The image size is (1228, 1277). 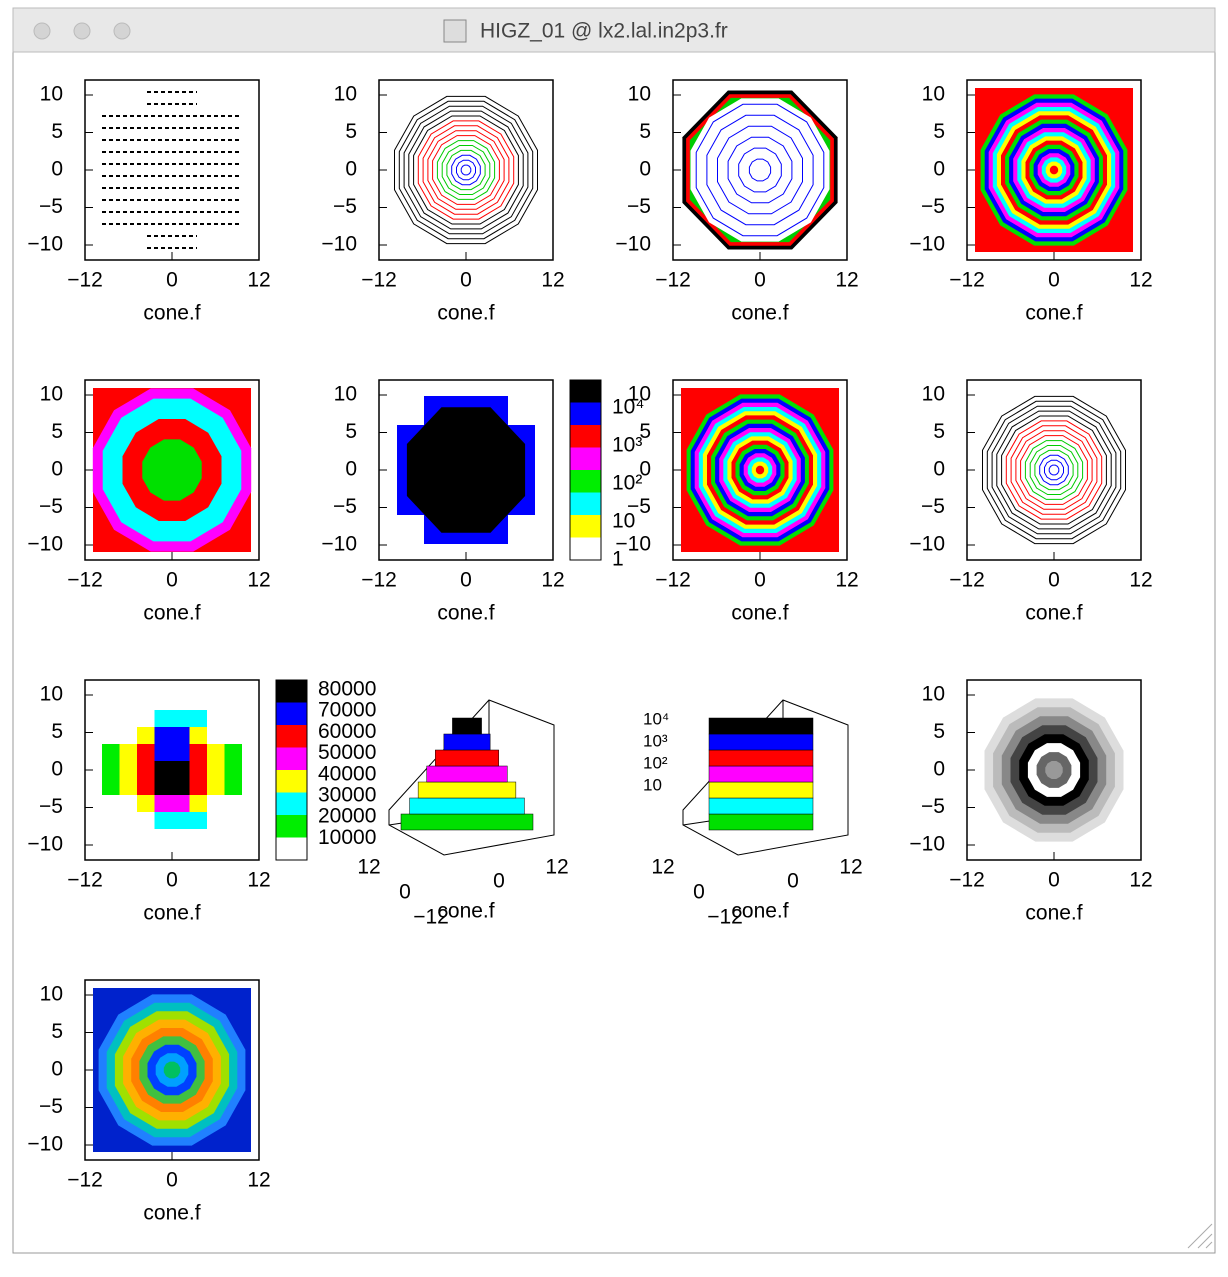 I want to click on axis-3d-label: 12, so click(x=662, y=867).